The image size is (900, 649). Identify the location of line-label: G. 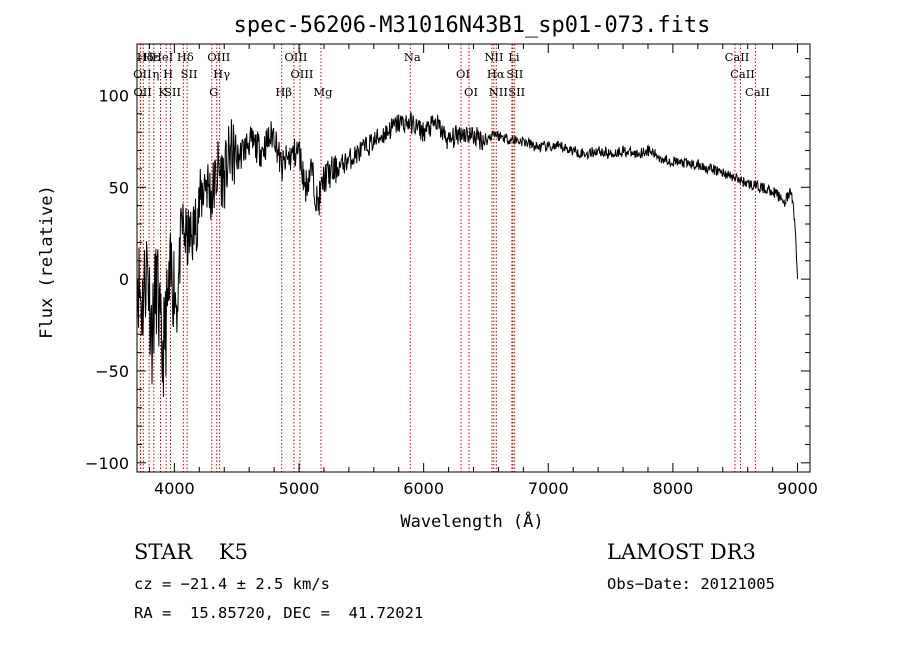
(213, 92).